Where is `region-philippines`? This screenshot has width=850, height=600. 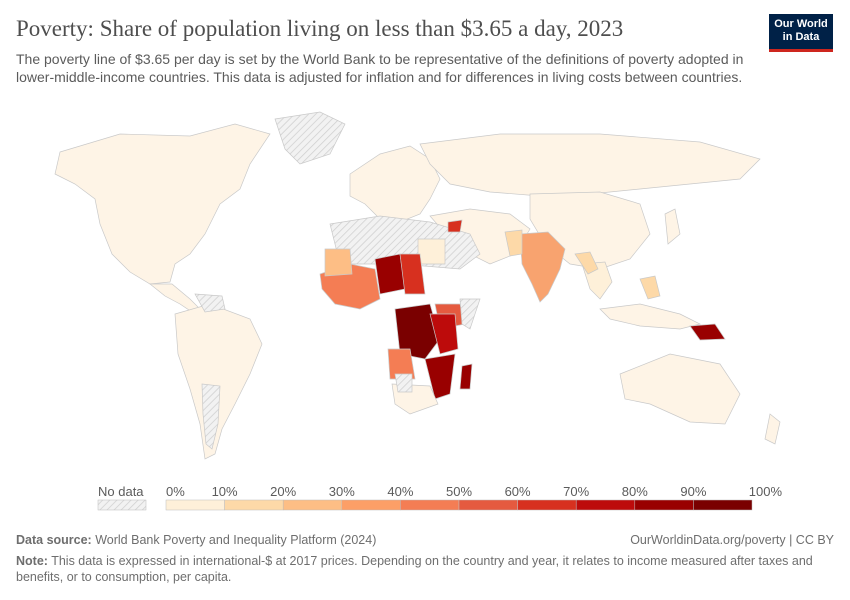 region-philippines is located at coordinates (650, 287).